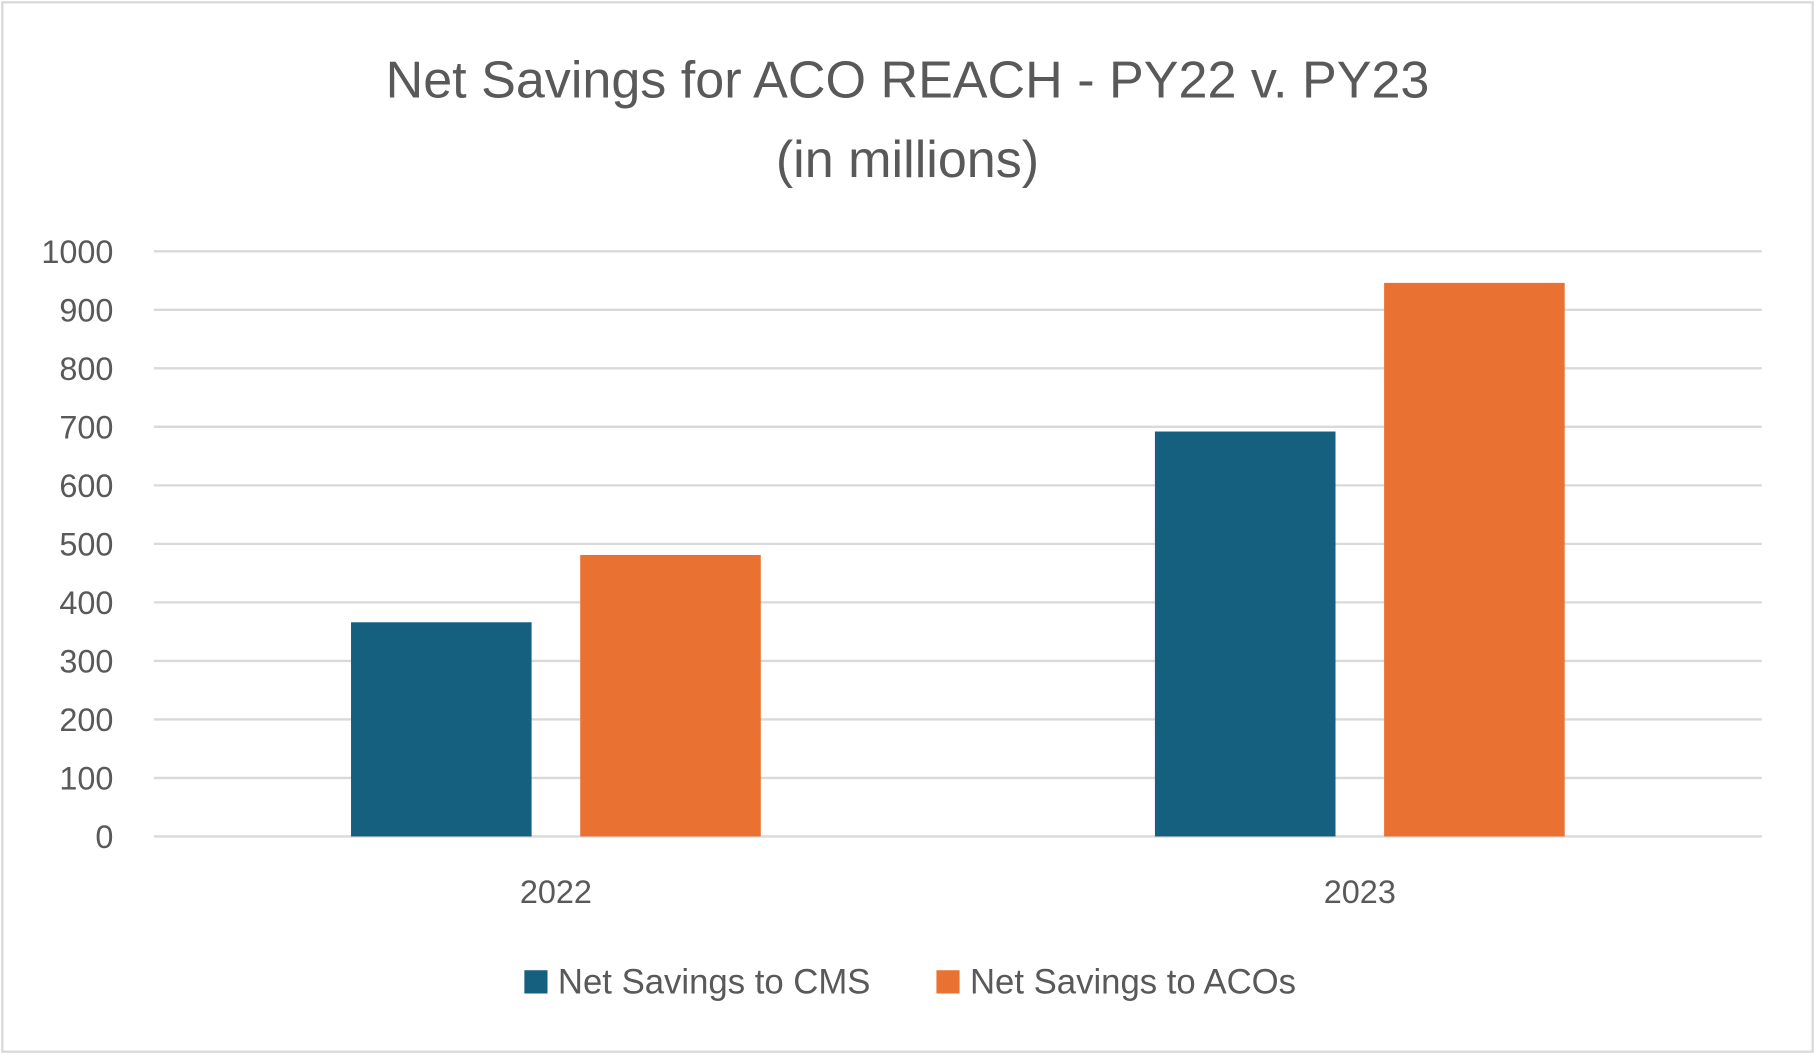 Image resolution: width=1815 pixels, height=1054 pixels. I want to click on chart-title: Net Savings for ACO REACH - PY22 v. PY23, so click(908, 81).